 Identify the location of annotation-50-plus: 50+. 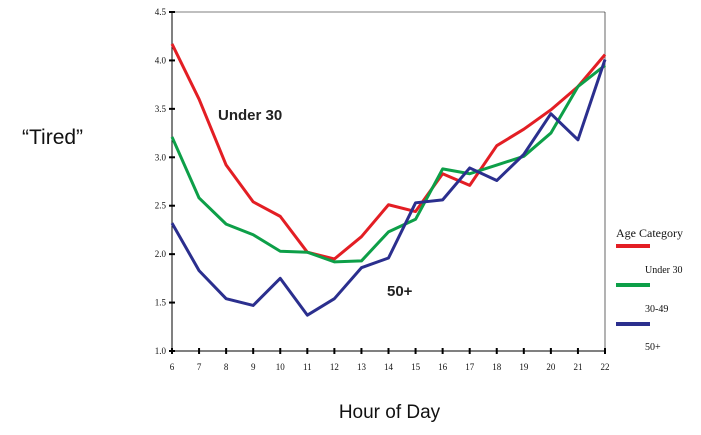
(400, 291).